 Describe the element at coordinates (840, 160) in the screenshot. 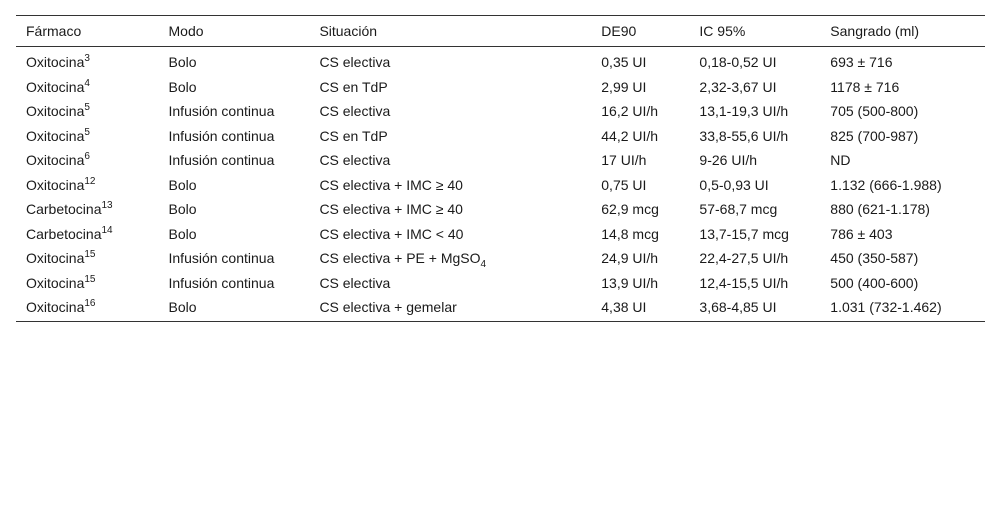

I see `cell-sangrado: ND` at that location.